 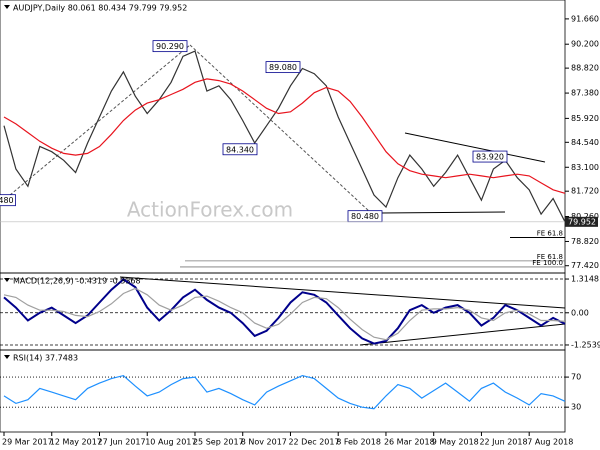 I want to click on panel-title: RSI(14) 37.7483, so click(x=45, y=358).